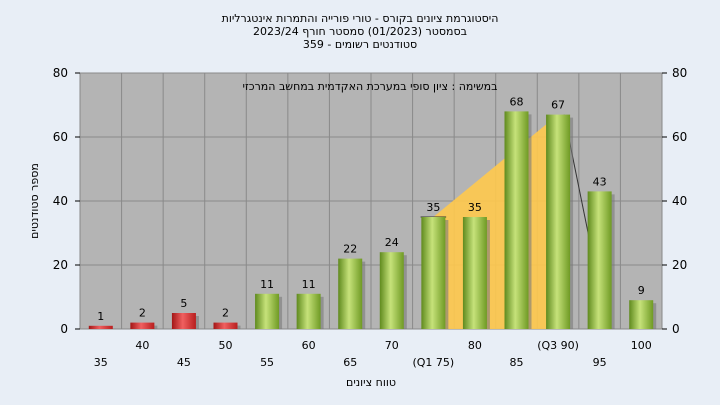 Image resolution: width=720 pixels, height=405 pixels. I want to click on x-tick-label-70: 70, so click(392, 345).